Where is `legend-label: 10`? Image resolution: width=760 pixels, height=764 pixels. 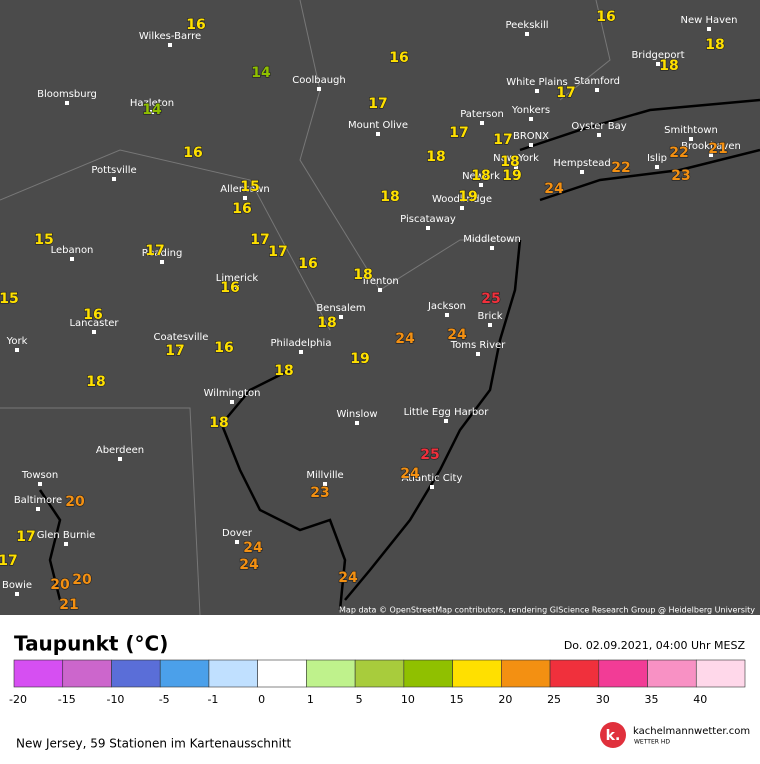 legend-label: 10 is located at coordinates (408, 699).